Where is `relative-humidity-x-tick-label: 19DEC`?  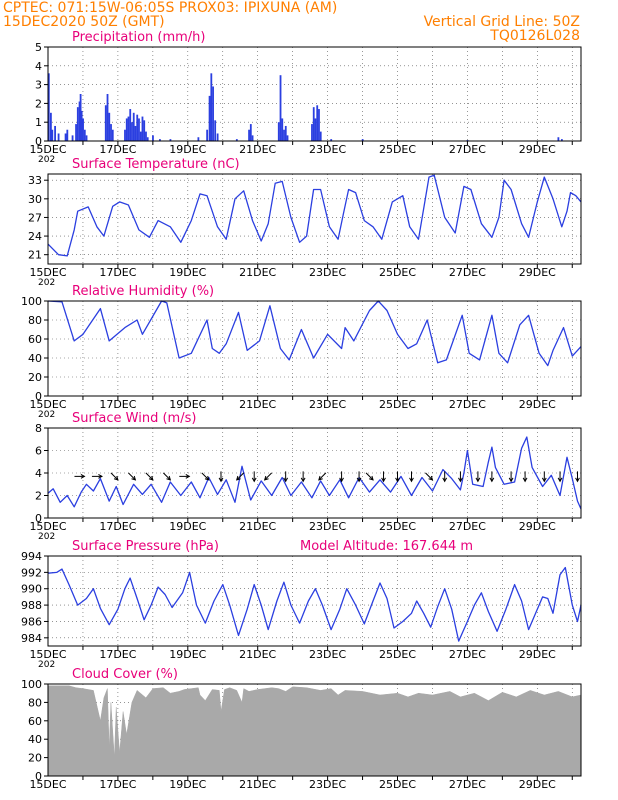 relative-humidity-x-tick-label: 19DEC is located at coordinates (187, 404).